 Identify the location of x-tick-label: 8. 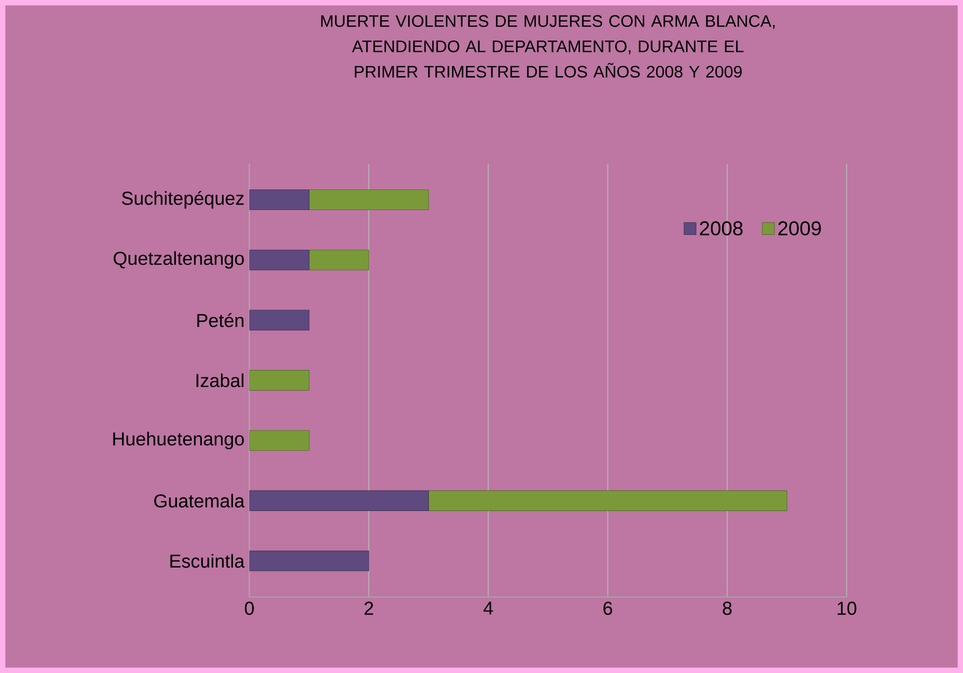
(727, 608).